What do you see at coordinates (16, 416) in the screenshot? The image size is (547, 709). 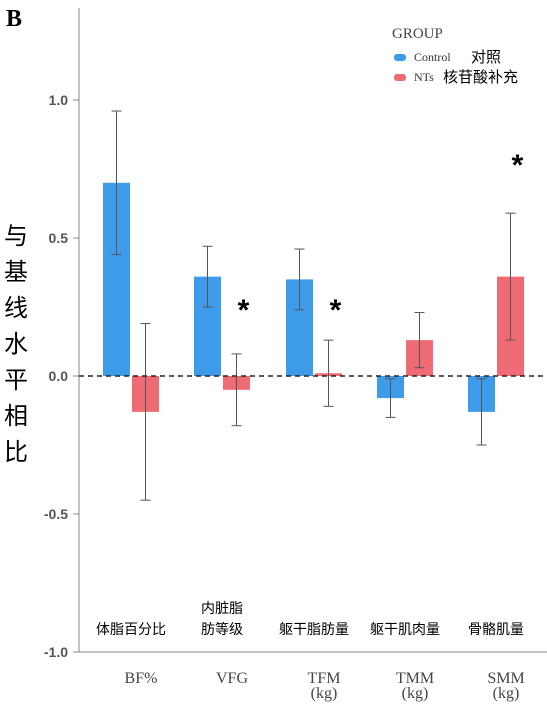 I see `y-axis-label-char: 相` at bounding box center [16, 416].